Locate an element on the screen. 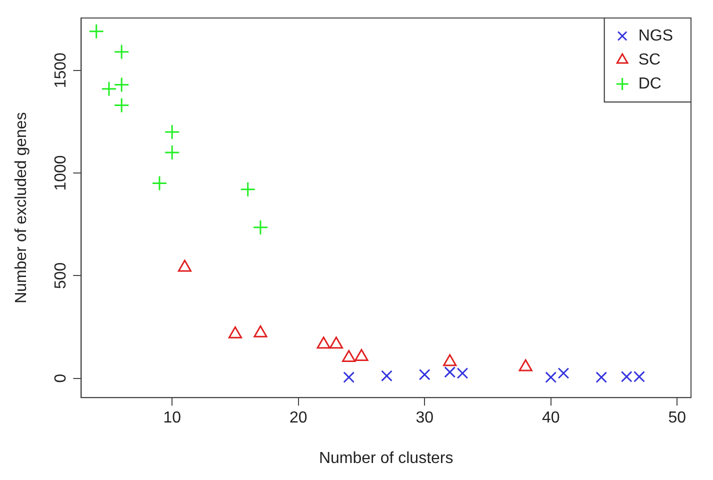  legend-label: NGS is located at coordinates (655, 35).